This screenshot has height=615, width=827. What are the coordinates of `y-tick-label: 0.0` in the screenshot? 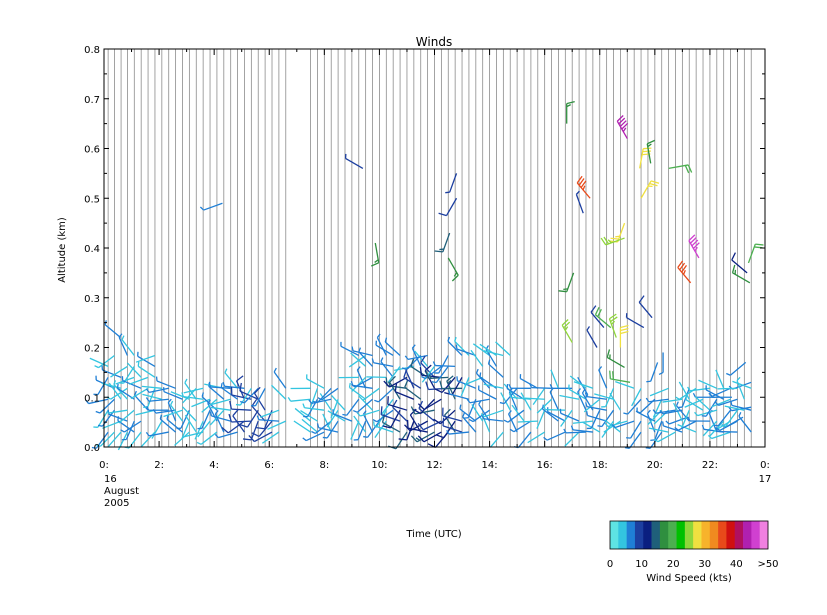 It's located at (92, 448).